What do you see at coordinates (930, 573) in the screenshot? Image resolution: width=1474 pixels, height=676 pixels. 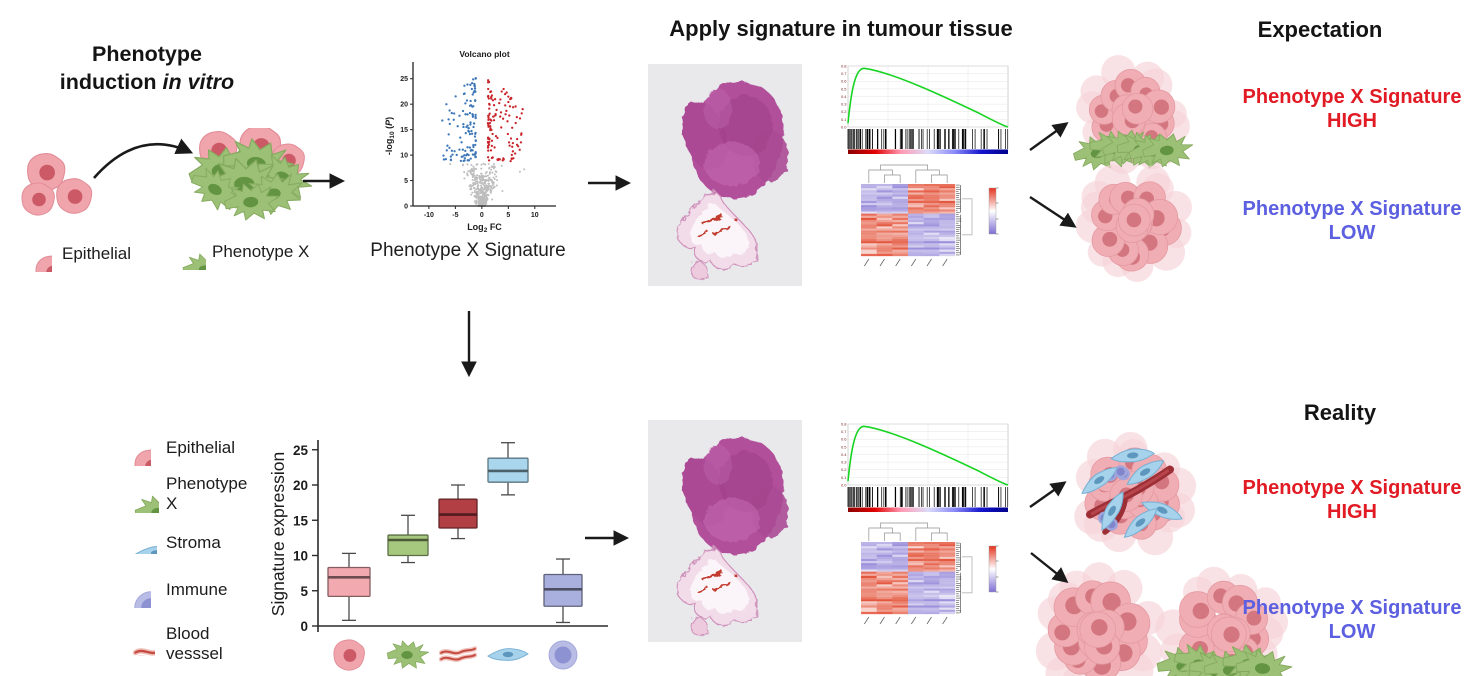 I see `heatmap-bottom` at bounding box center [930, 573].